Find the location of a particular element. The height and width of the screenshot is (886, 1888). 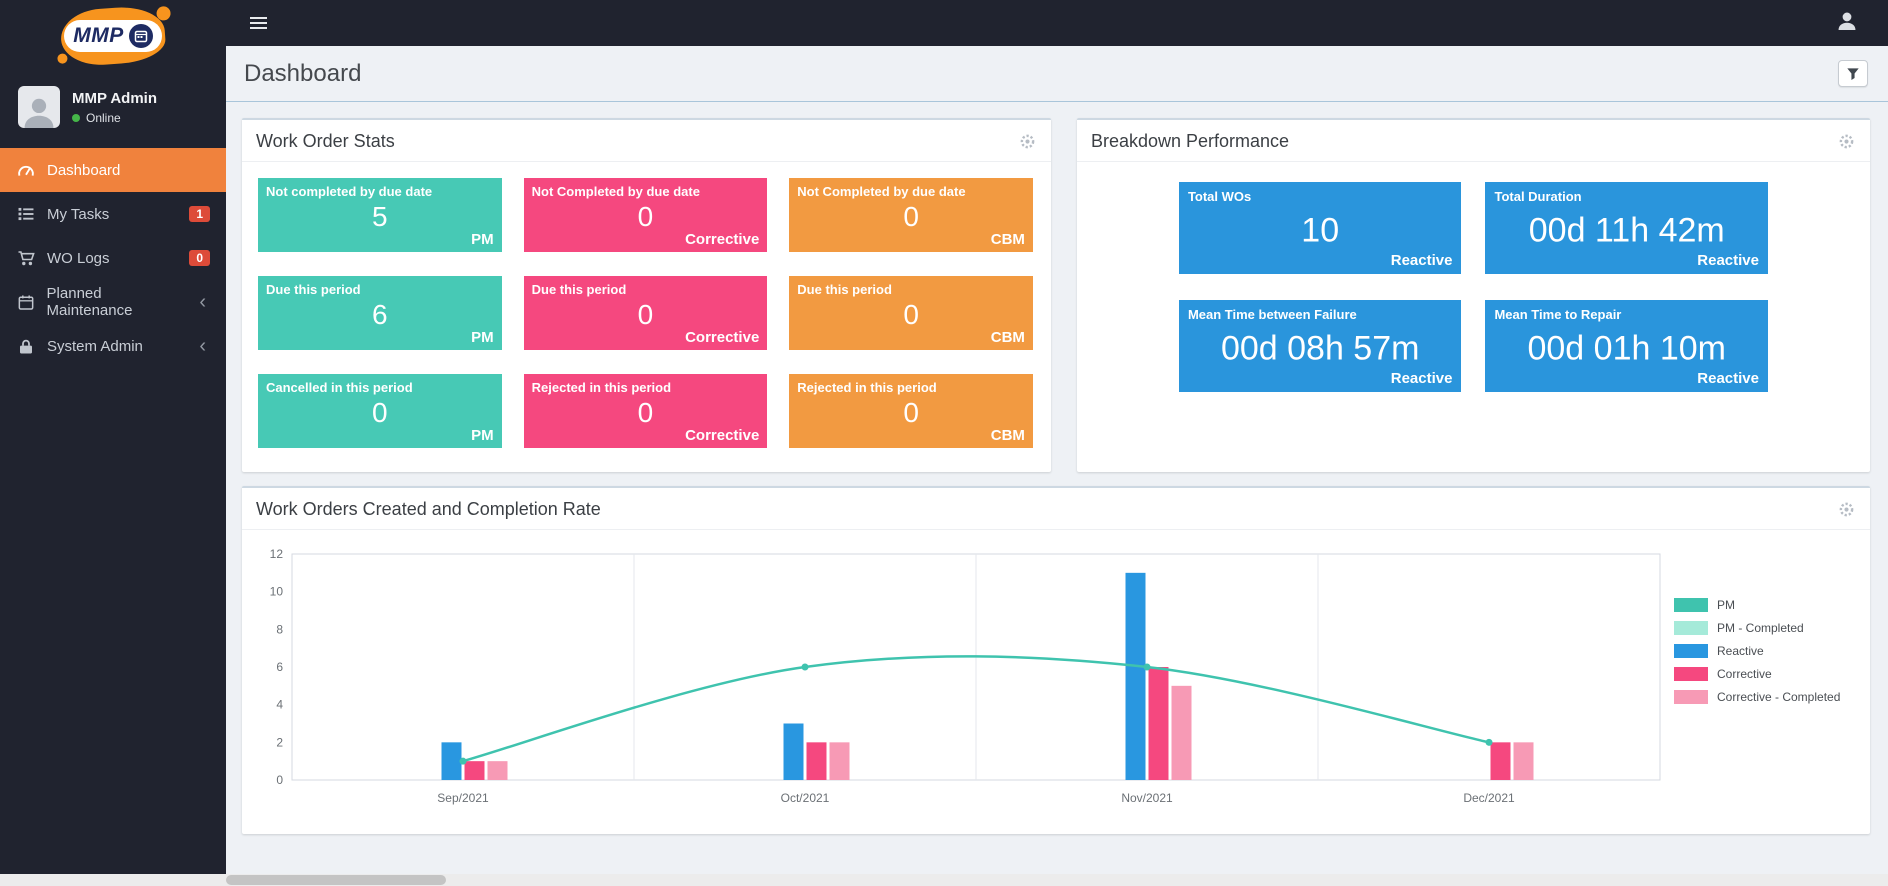

logo-text: MMP is located at coordinates (98, 35).